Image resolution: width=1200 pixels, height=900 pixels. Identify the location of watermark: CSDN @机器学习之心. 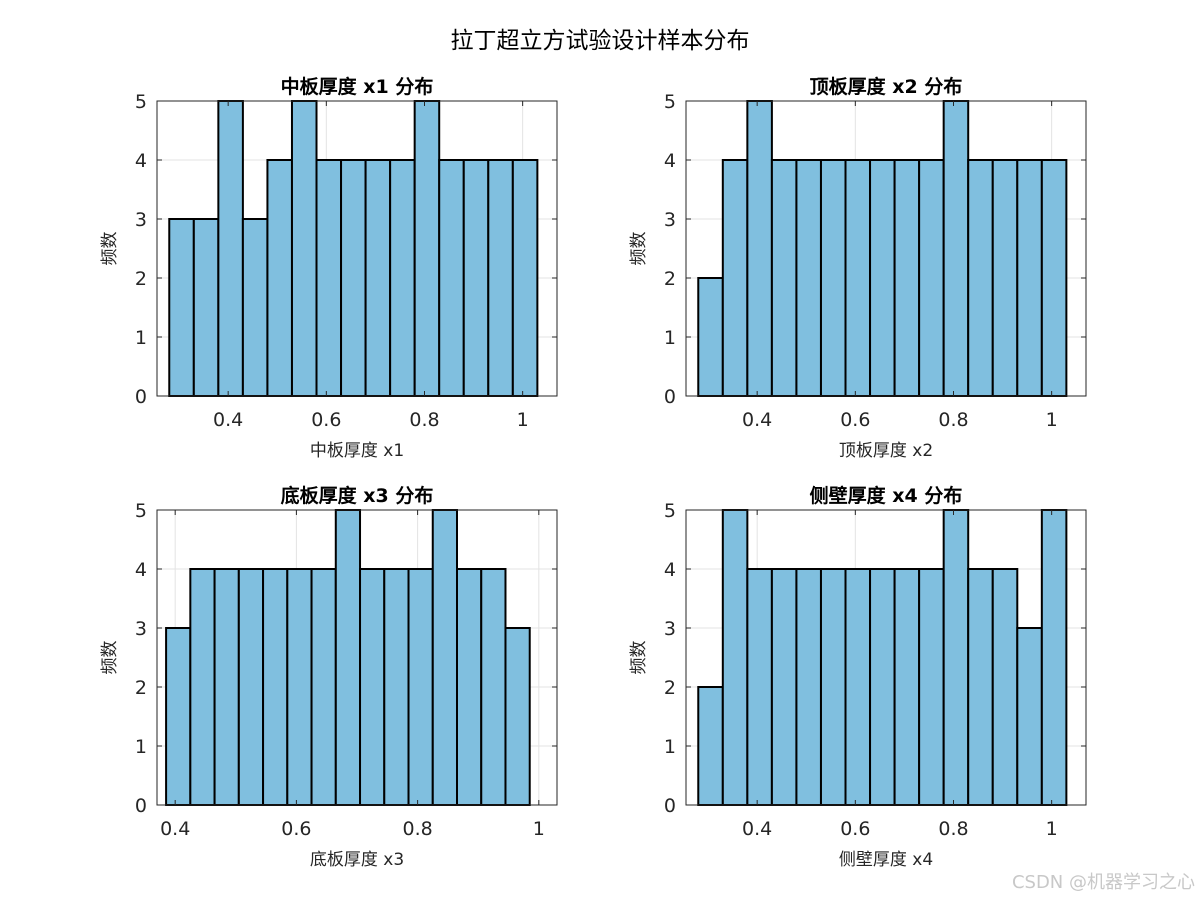
(1103, 882).